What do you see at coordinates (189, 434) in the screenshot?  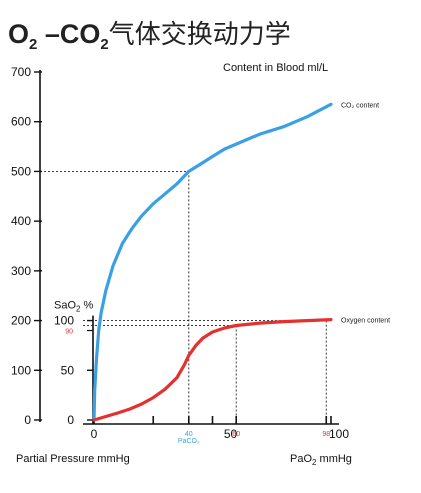 I see `x-marker-label: 40` at bounding box center [189, 434].